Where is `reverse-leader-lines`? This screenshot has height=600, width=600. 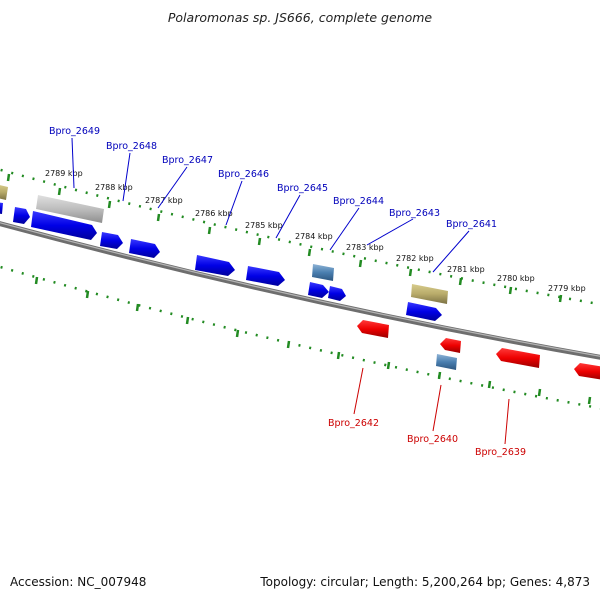
reverse-leader-lines is located at coordinates (431, 406).